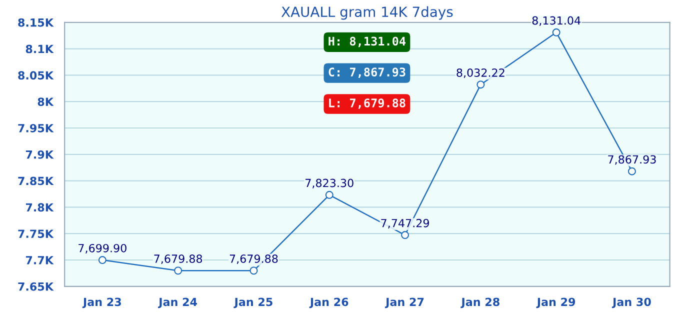 This screenshot has height=320, width=680. Describe the element at coordinates (405, 223) in the screenshot. I see `data-label: 7,747.29` at that location.